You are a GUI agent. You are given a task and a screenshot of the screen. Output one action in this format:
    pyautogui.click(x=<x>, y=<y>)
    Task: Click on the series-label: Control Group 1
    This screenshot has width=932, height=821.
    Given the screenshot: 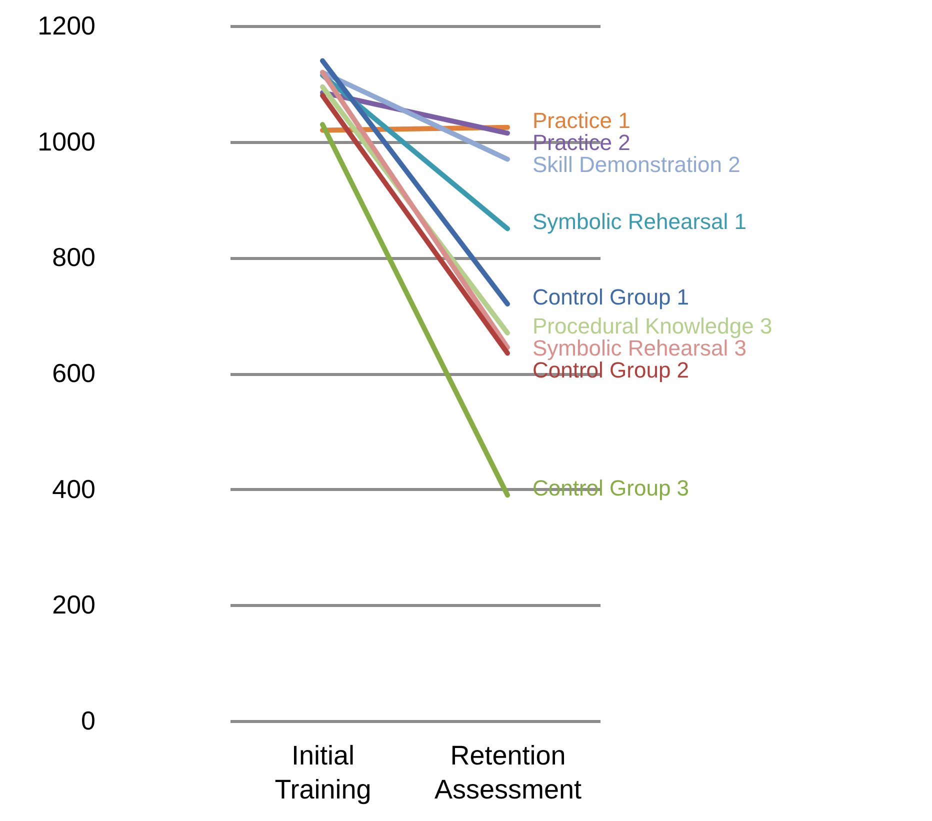 What is the action you would take?
    pyautogui.click(x=611, y=297)
    